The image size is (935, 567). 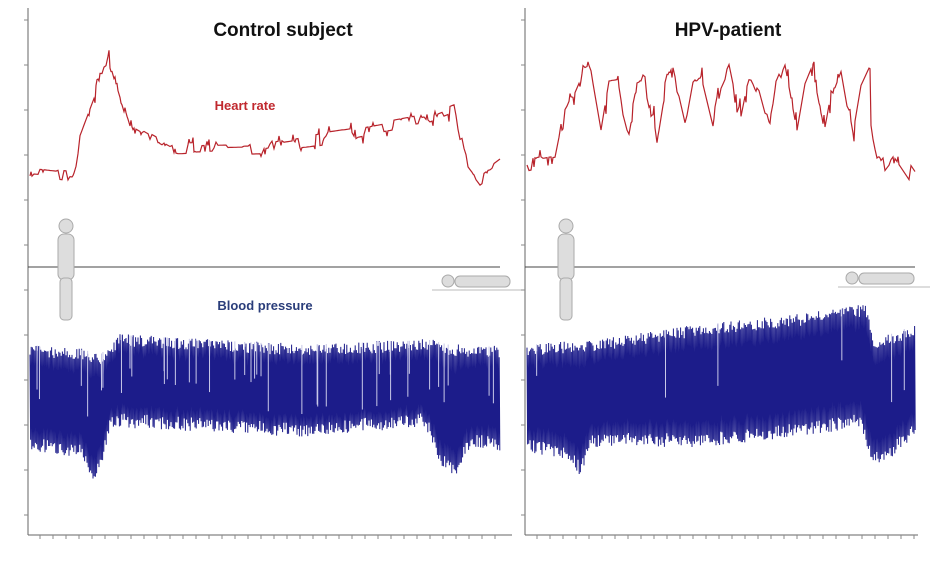 I want to click on blood-pressure-label: Blood pressure, so click(x=264, y=305).